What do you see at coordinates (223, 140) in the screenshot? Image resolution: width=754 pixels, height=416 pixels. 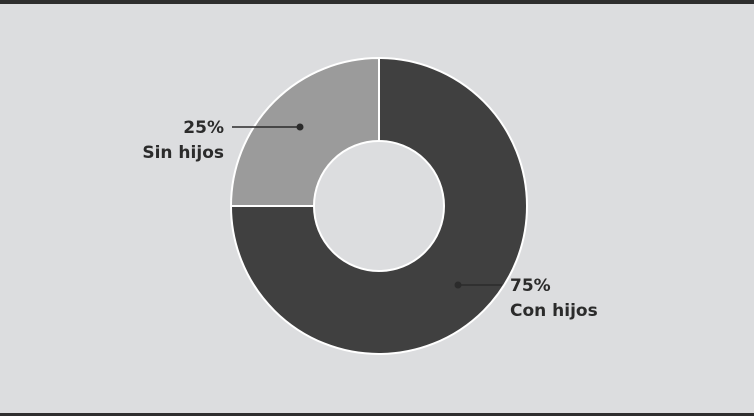 I see `slice-label-sin-hijos: 25% Sin hijos` at bounding box center [223, 140].